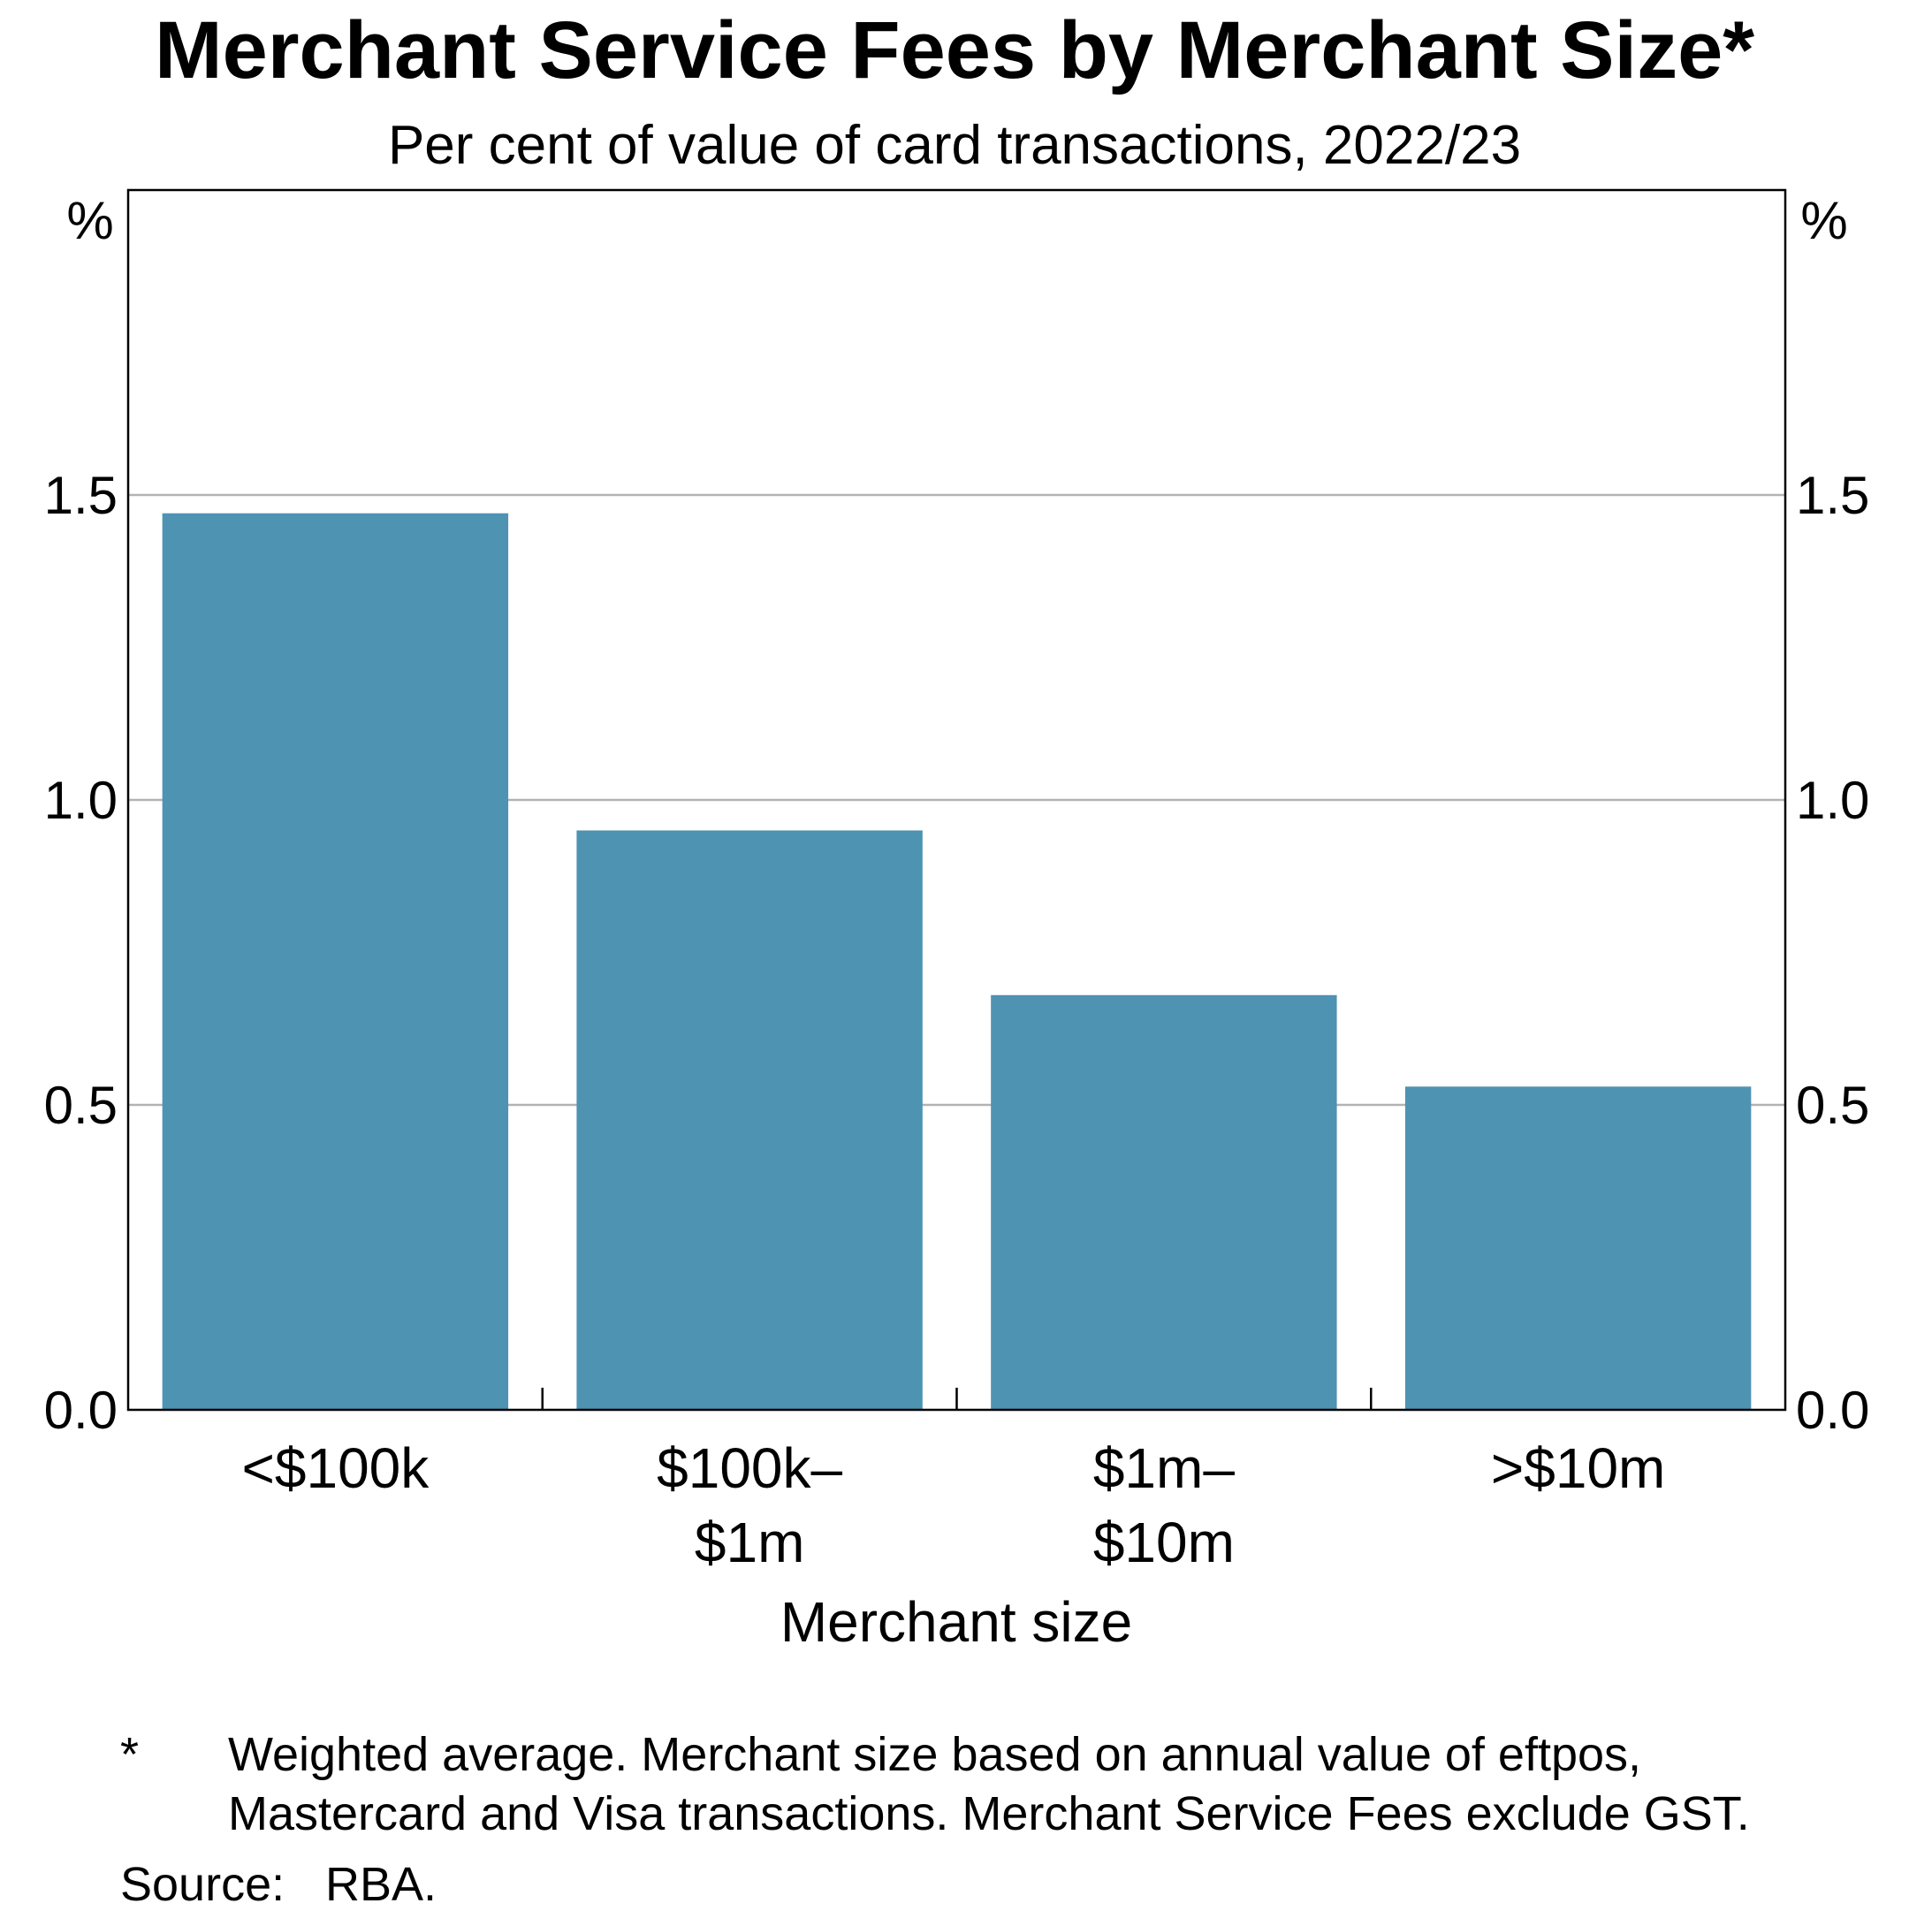 Image resolution: width=1932 pixels, height=1911 pixels. I want to click on category-label-3-line-0: >$10m, so click(1578, 1468).